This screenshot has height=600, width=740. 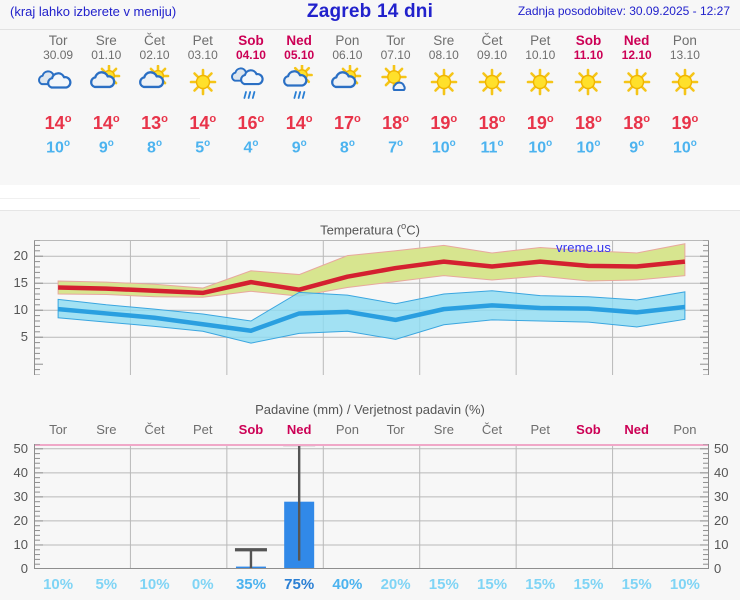 I want to click on forecast-day-date: 13.10, so click(x=684, y=55).